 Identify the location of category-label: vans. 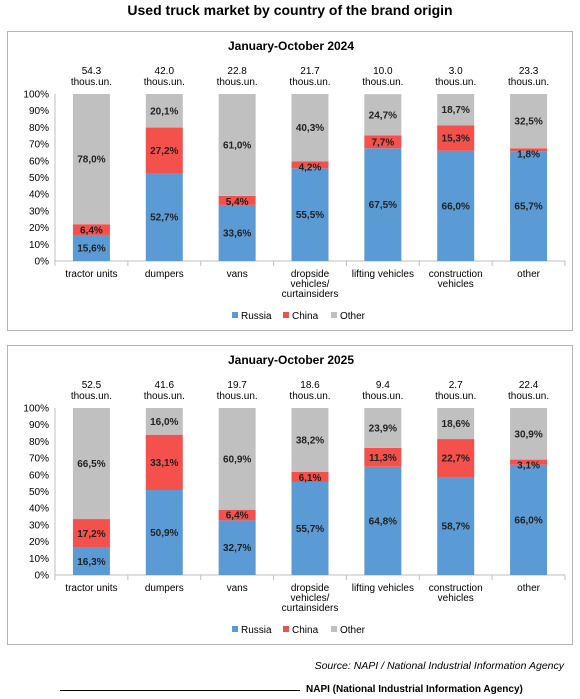
(237, 588).